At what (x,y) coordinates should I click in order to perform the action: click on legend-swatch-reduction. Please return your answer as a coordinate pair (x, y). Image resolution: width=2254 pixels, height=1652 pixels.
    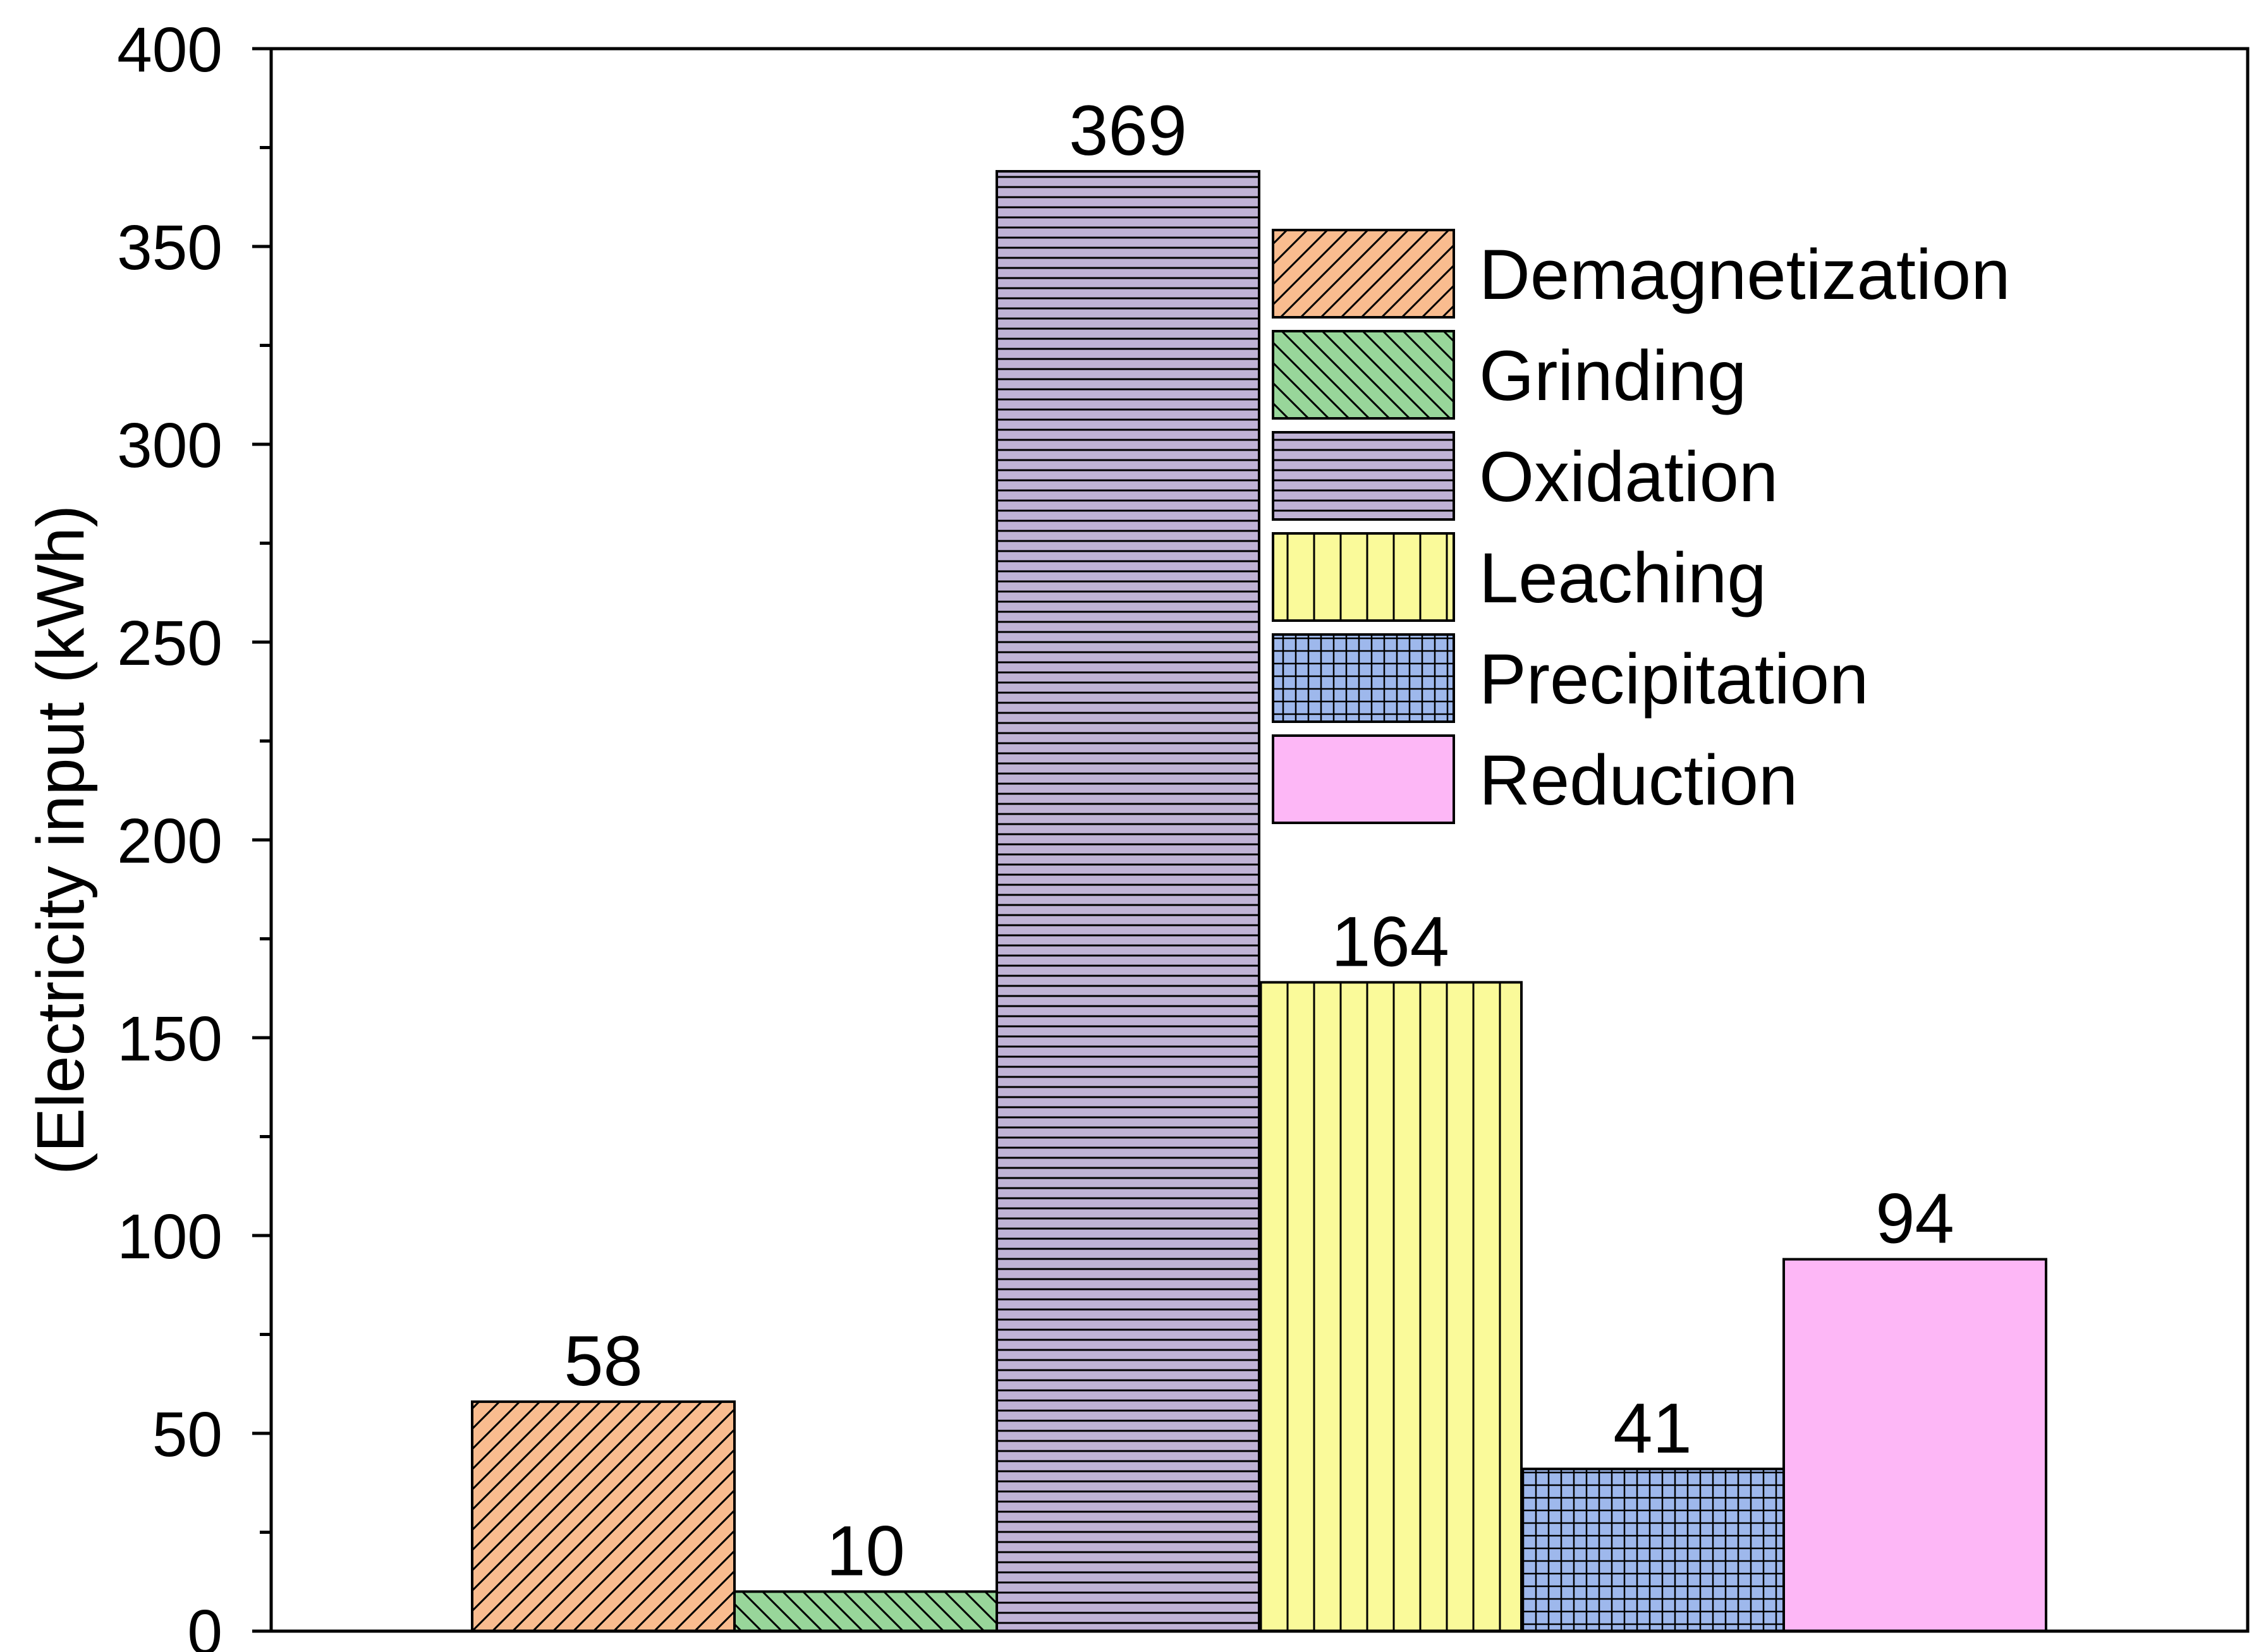
    Looking at the image, I should click on (1363, 779).